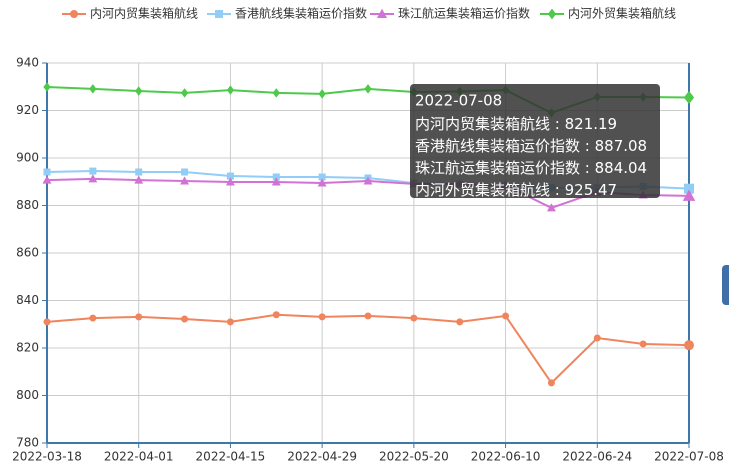 This screenshot has height=466, width=729. I want to click on y-tick-label: 840, so click(27, 300).